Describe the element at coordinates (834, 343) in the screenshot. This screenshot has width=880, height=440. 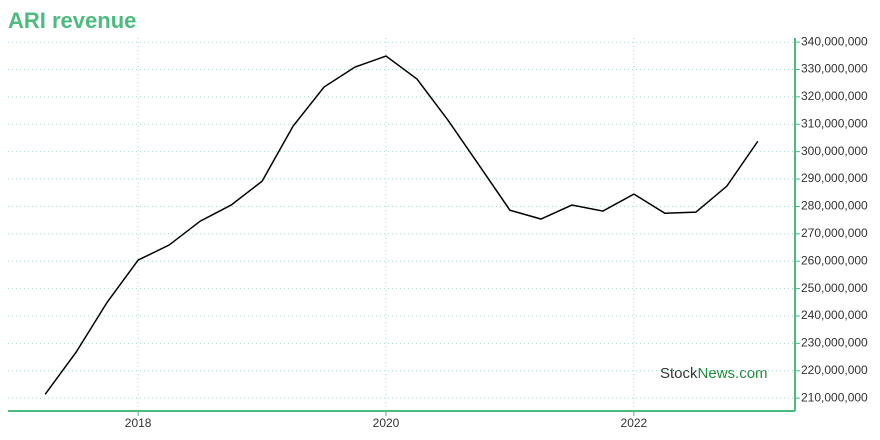
I see `y-tick-label: 230,000,000` at that location.